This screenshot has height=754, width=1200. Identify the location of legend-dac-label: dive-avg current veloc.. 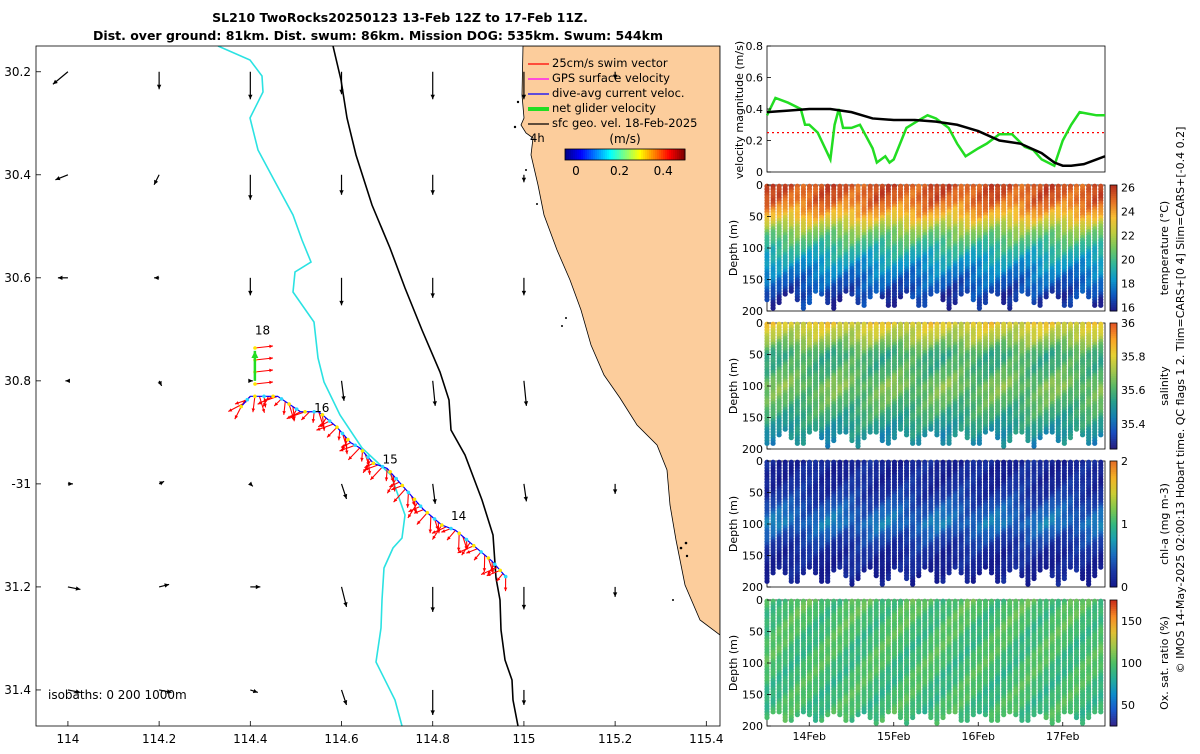
(618, 93).